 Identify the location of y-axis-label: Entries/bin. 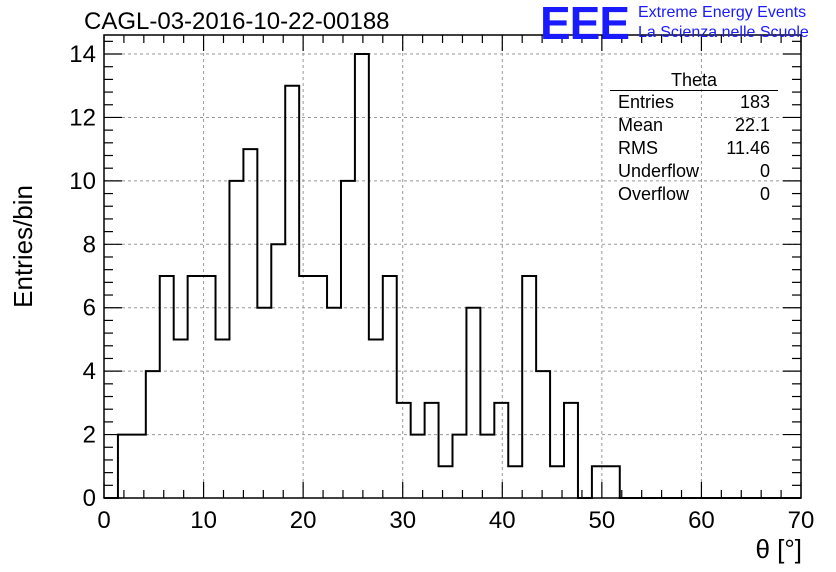
(23, 246).